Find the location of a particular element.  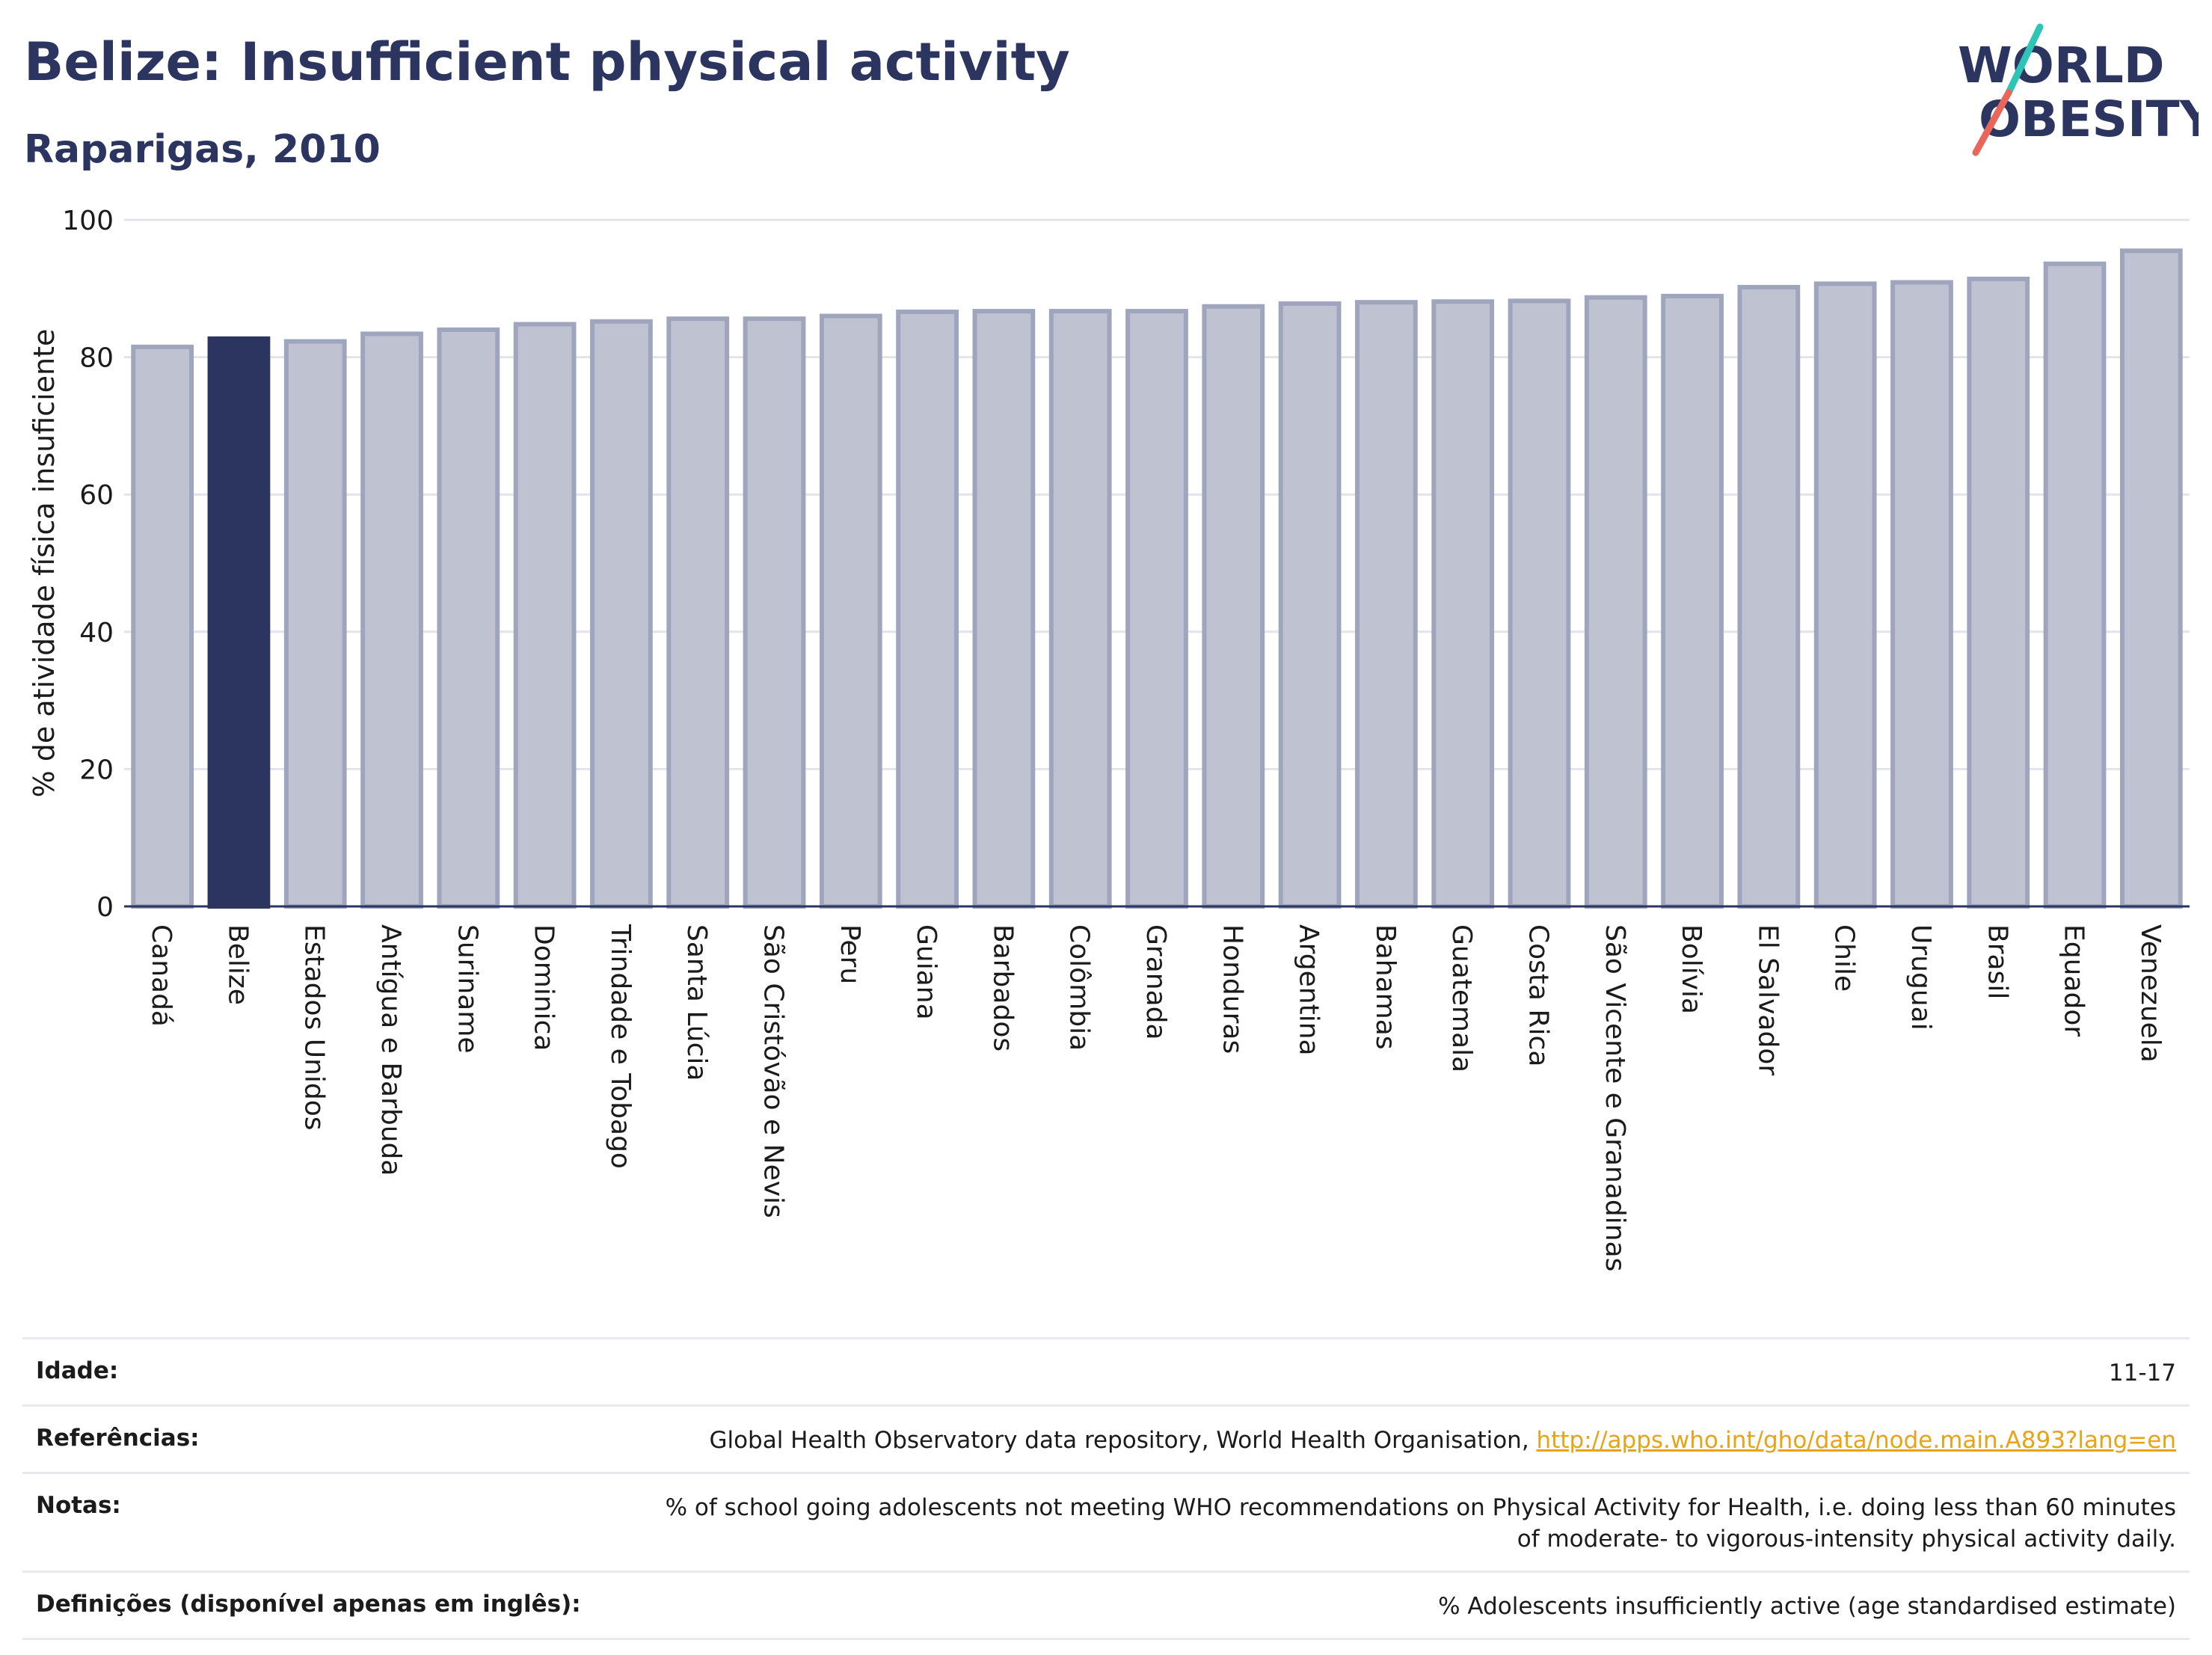

bar-belize is located at coordinates (239, 622).